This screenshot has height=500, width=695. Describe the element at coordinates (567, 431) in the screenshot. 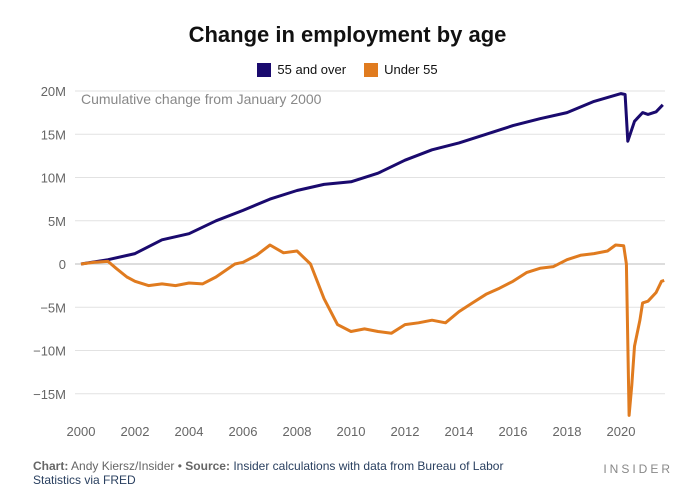

I see `x-tick-label: 2018` at that location.